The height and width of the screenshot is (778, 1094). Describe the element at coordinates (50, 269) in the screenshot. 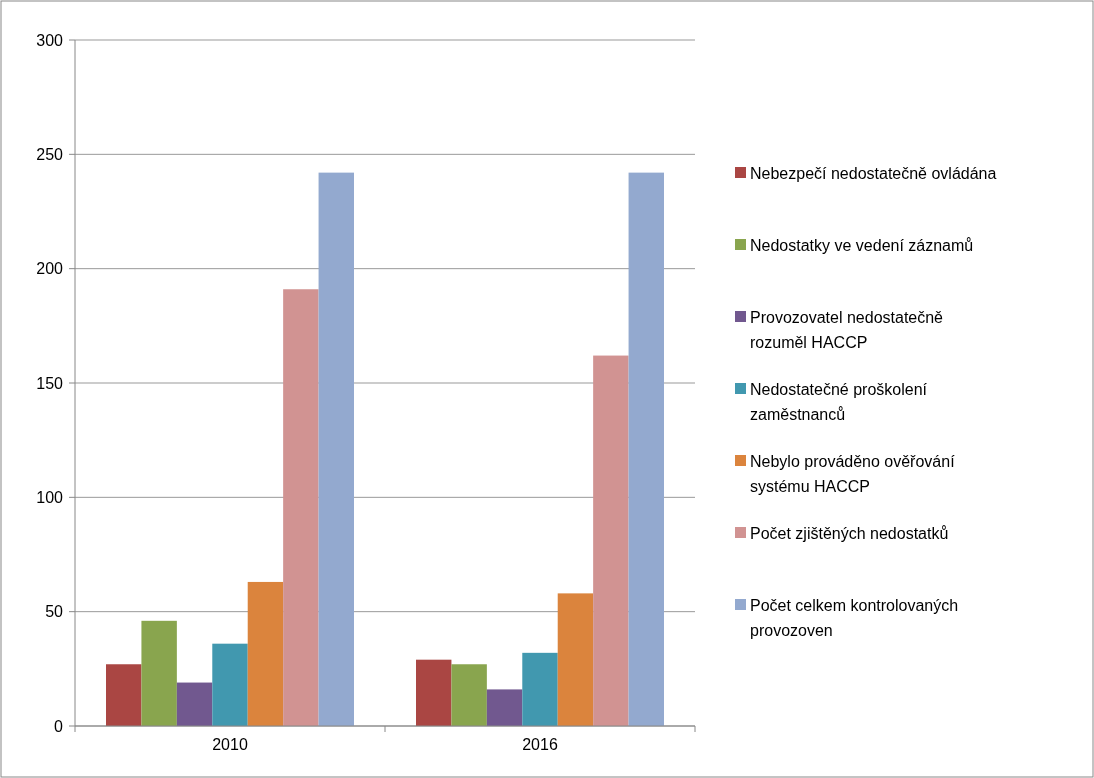

I see `y-tick-label: 200` at that location.